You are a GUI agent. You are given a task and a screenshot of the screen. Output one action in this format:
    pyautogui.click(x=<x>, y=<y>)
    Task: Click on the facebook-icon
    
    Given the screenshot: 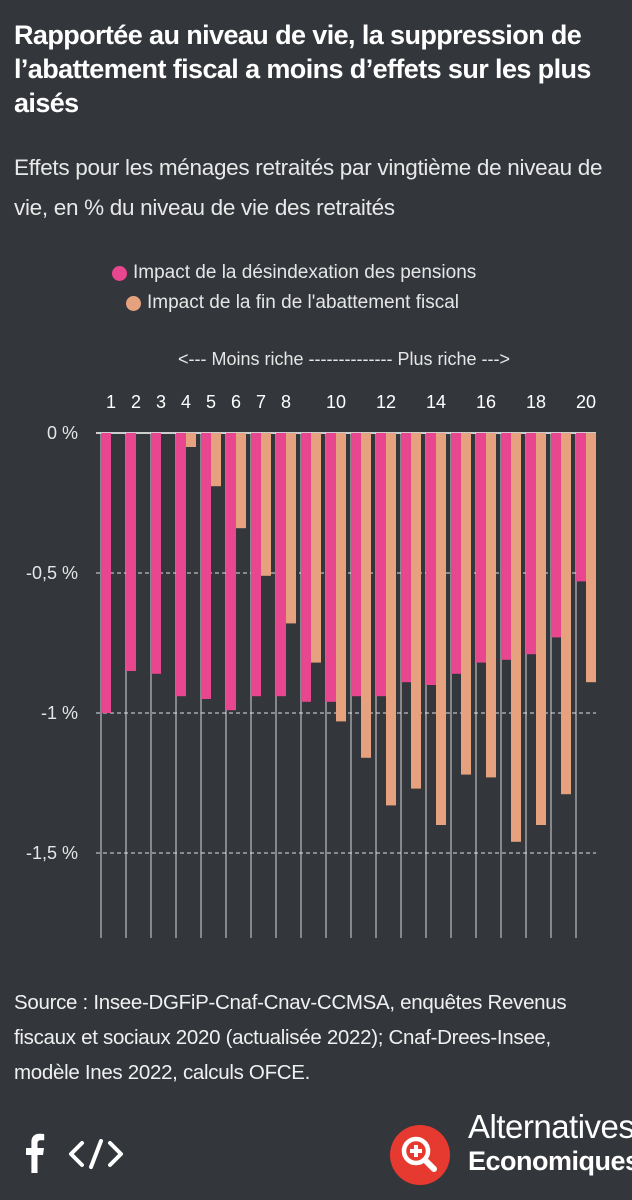 What is the action you would take?
    pyautogui.click(x=34, y=1153)
    